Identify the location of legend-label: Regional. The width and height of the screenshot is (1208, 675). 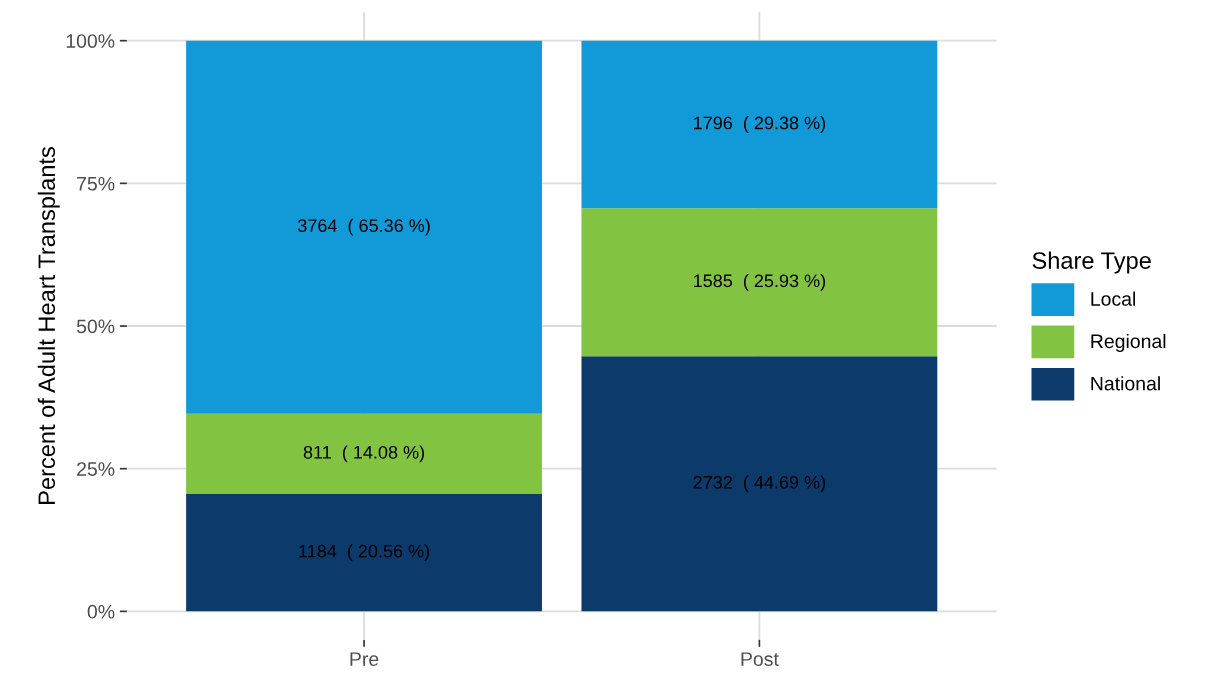
(1128, 342).